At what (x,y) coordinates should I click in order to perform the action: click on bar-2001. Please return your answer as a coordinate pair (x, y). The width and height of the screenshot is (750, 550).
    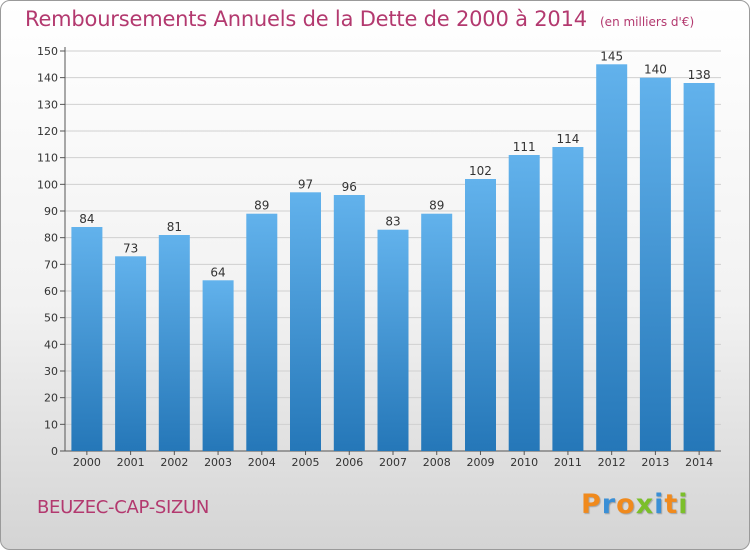
    Looking at the image, I should click on (131, 353).